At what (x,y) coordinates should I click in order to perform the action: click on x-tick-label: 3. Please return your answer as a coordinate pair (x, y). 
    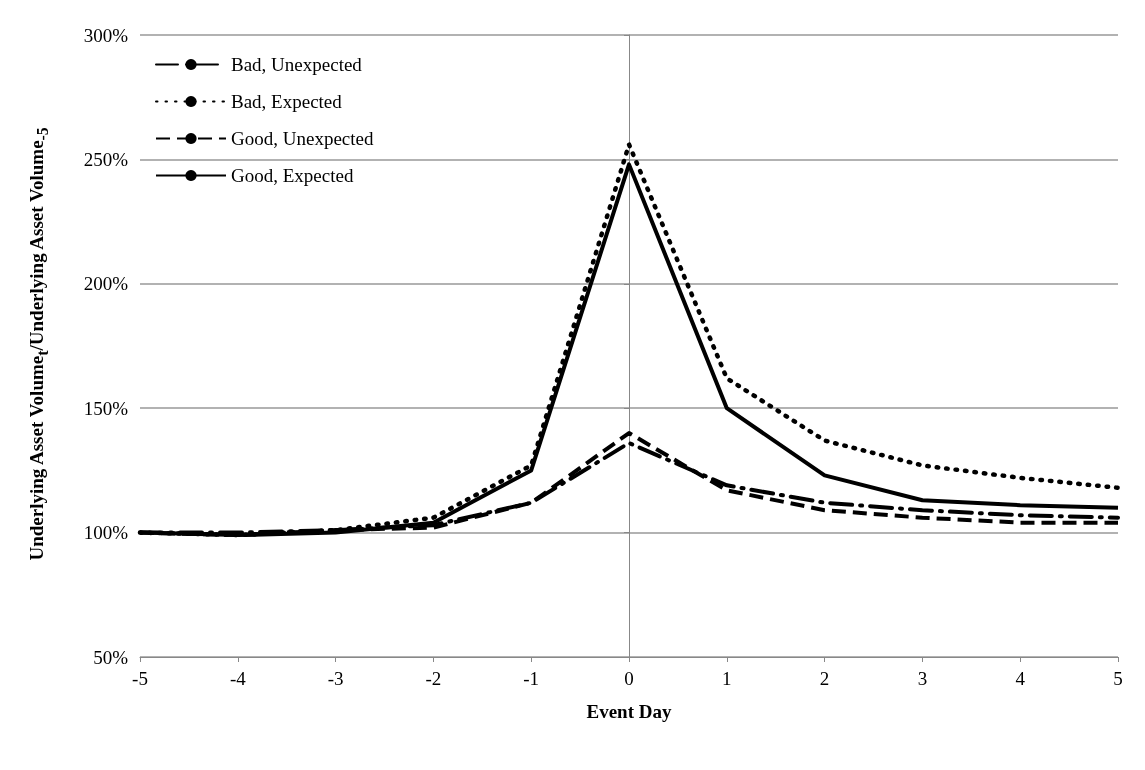
    Looking at the image, I should click on (922, 678).